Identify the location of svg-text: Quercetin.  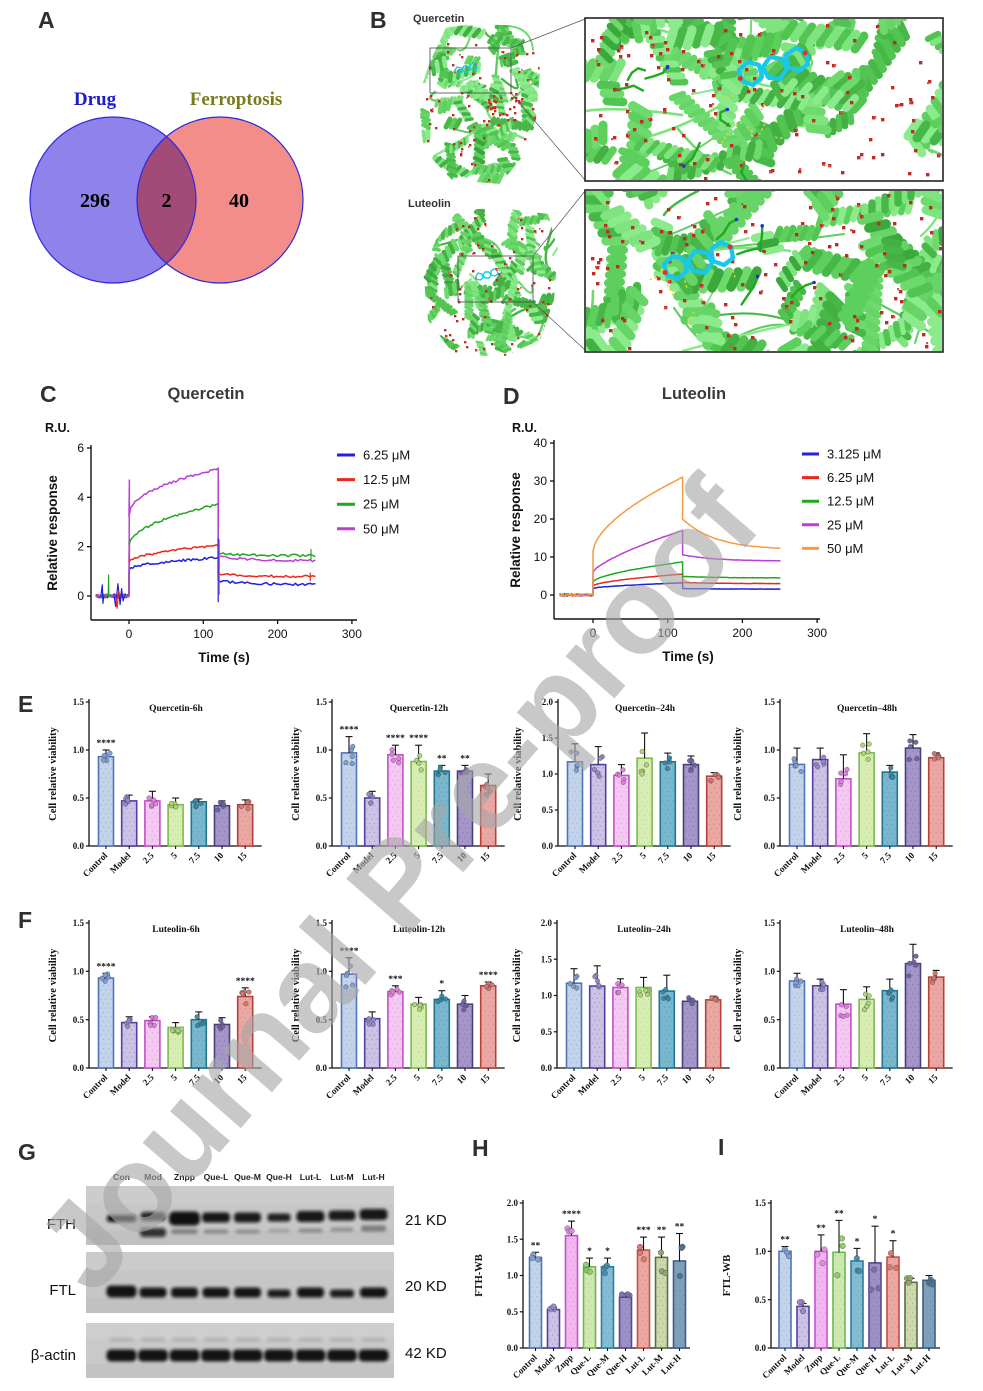
(205, 394).